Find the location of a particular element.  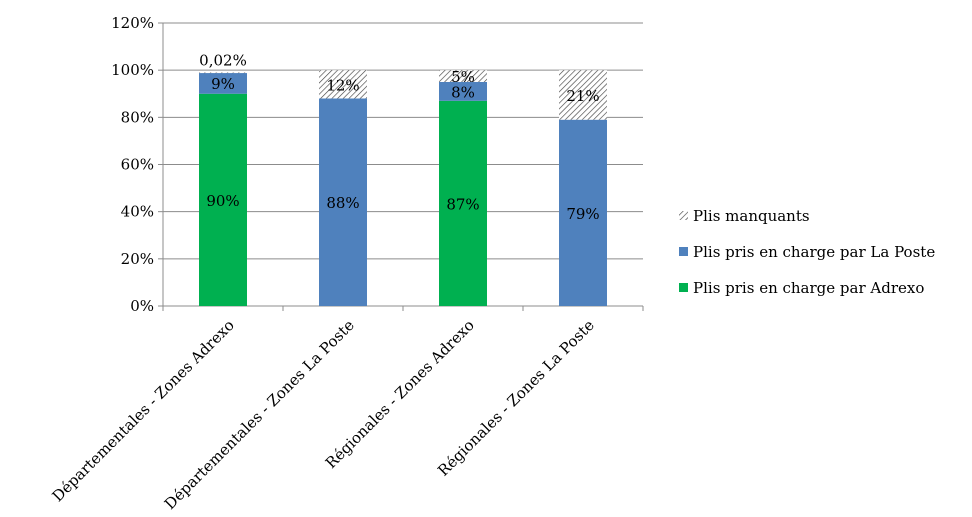

y-tick-label: 60% is located at coordinates (137, 165).